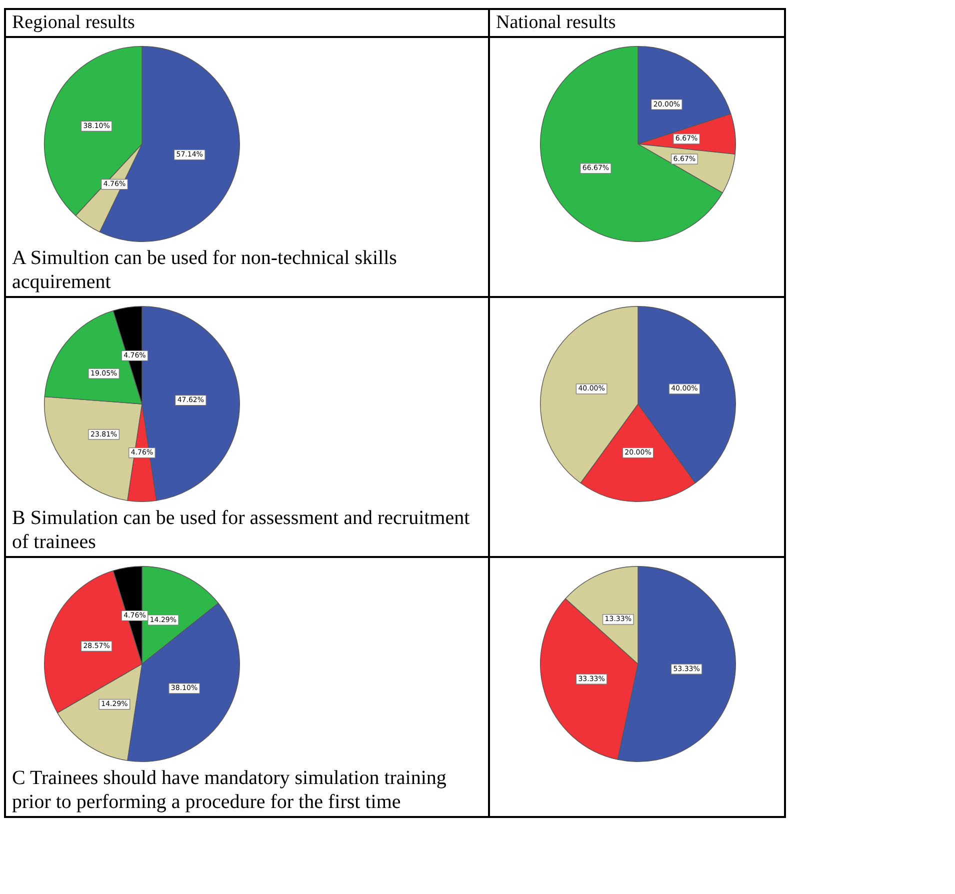 Image resolution: width=955 pixels, height=894 pixels. I want to click on text: B Simulation can be used for assessment and recruitment of trainees, so click(241, 530).